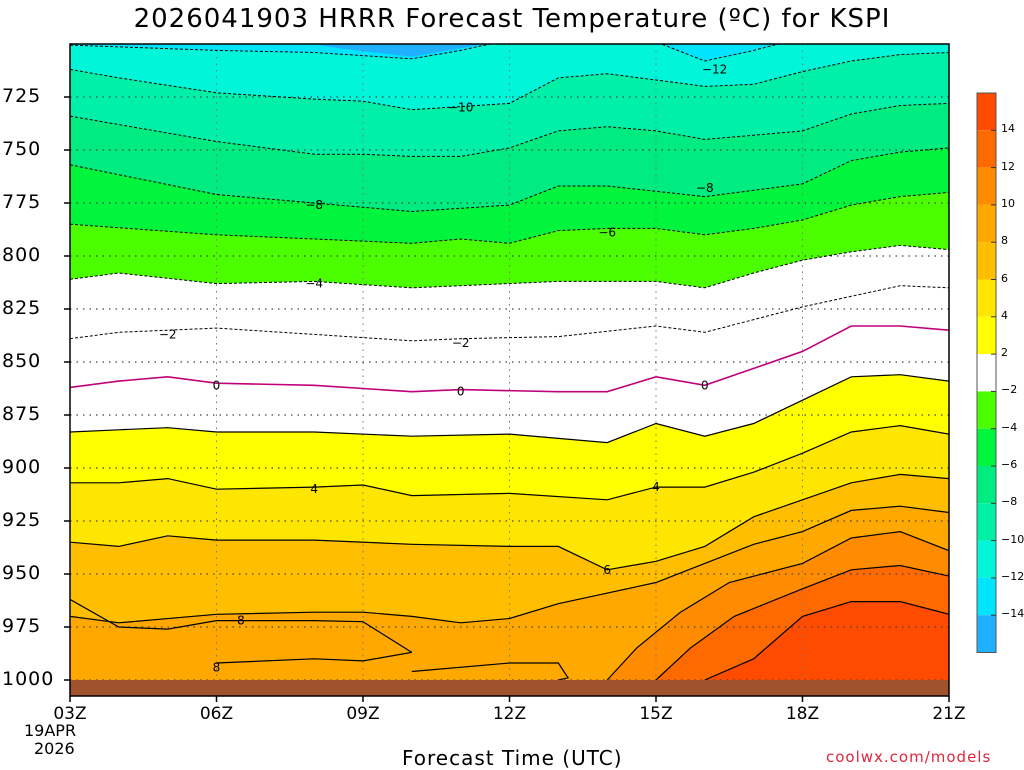 This screenshot has width=1024, height=770. What do you see at coordinates (22, 149) in the screenshot?
I see `ytick-label-750: 750` at bounding box center [22, 149].